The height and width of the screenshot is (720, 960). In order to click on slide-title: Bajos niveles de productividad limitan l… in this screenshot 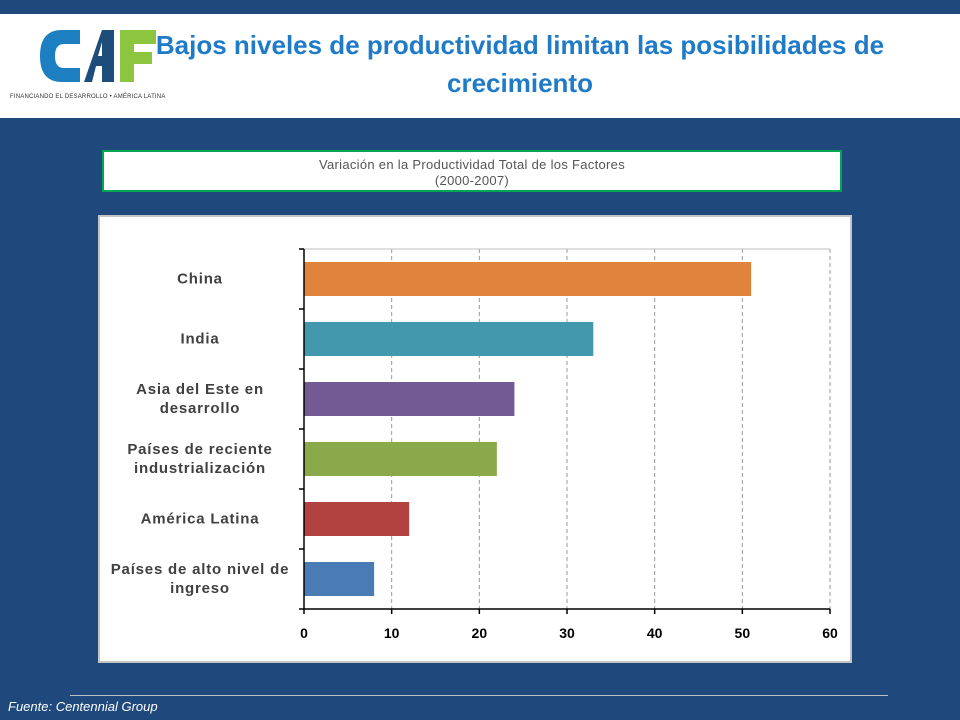, I will do `click(520, 64)`.